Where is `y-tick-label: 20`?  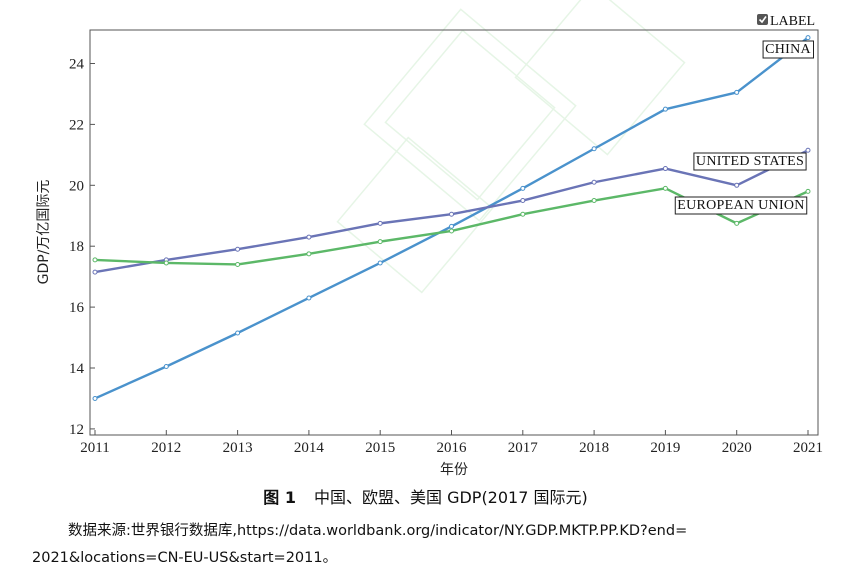 y-tick-label: 20 is located at coordinates (76, 186).